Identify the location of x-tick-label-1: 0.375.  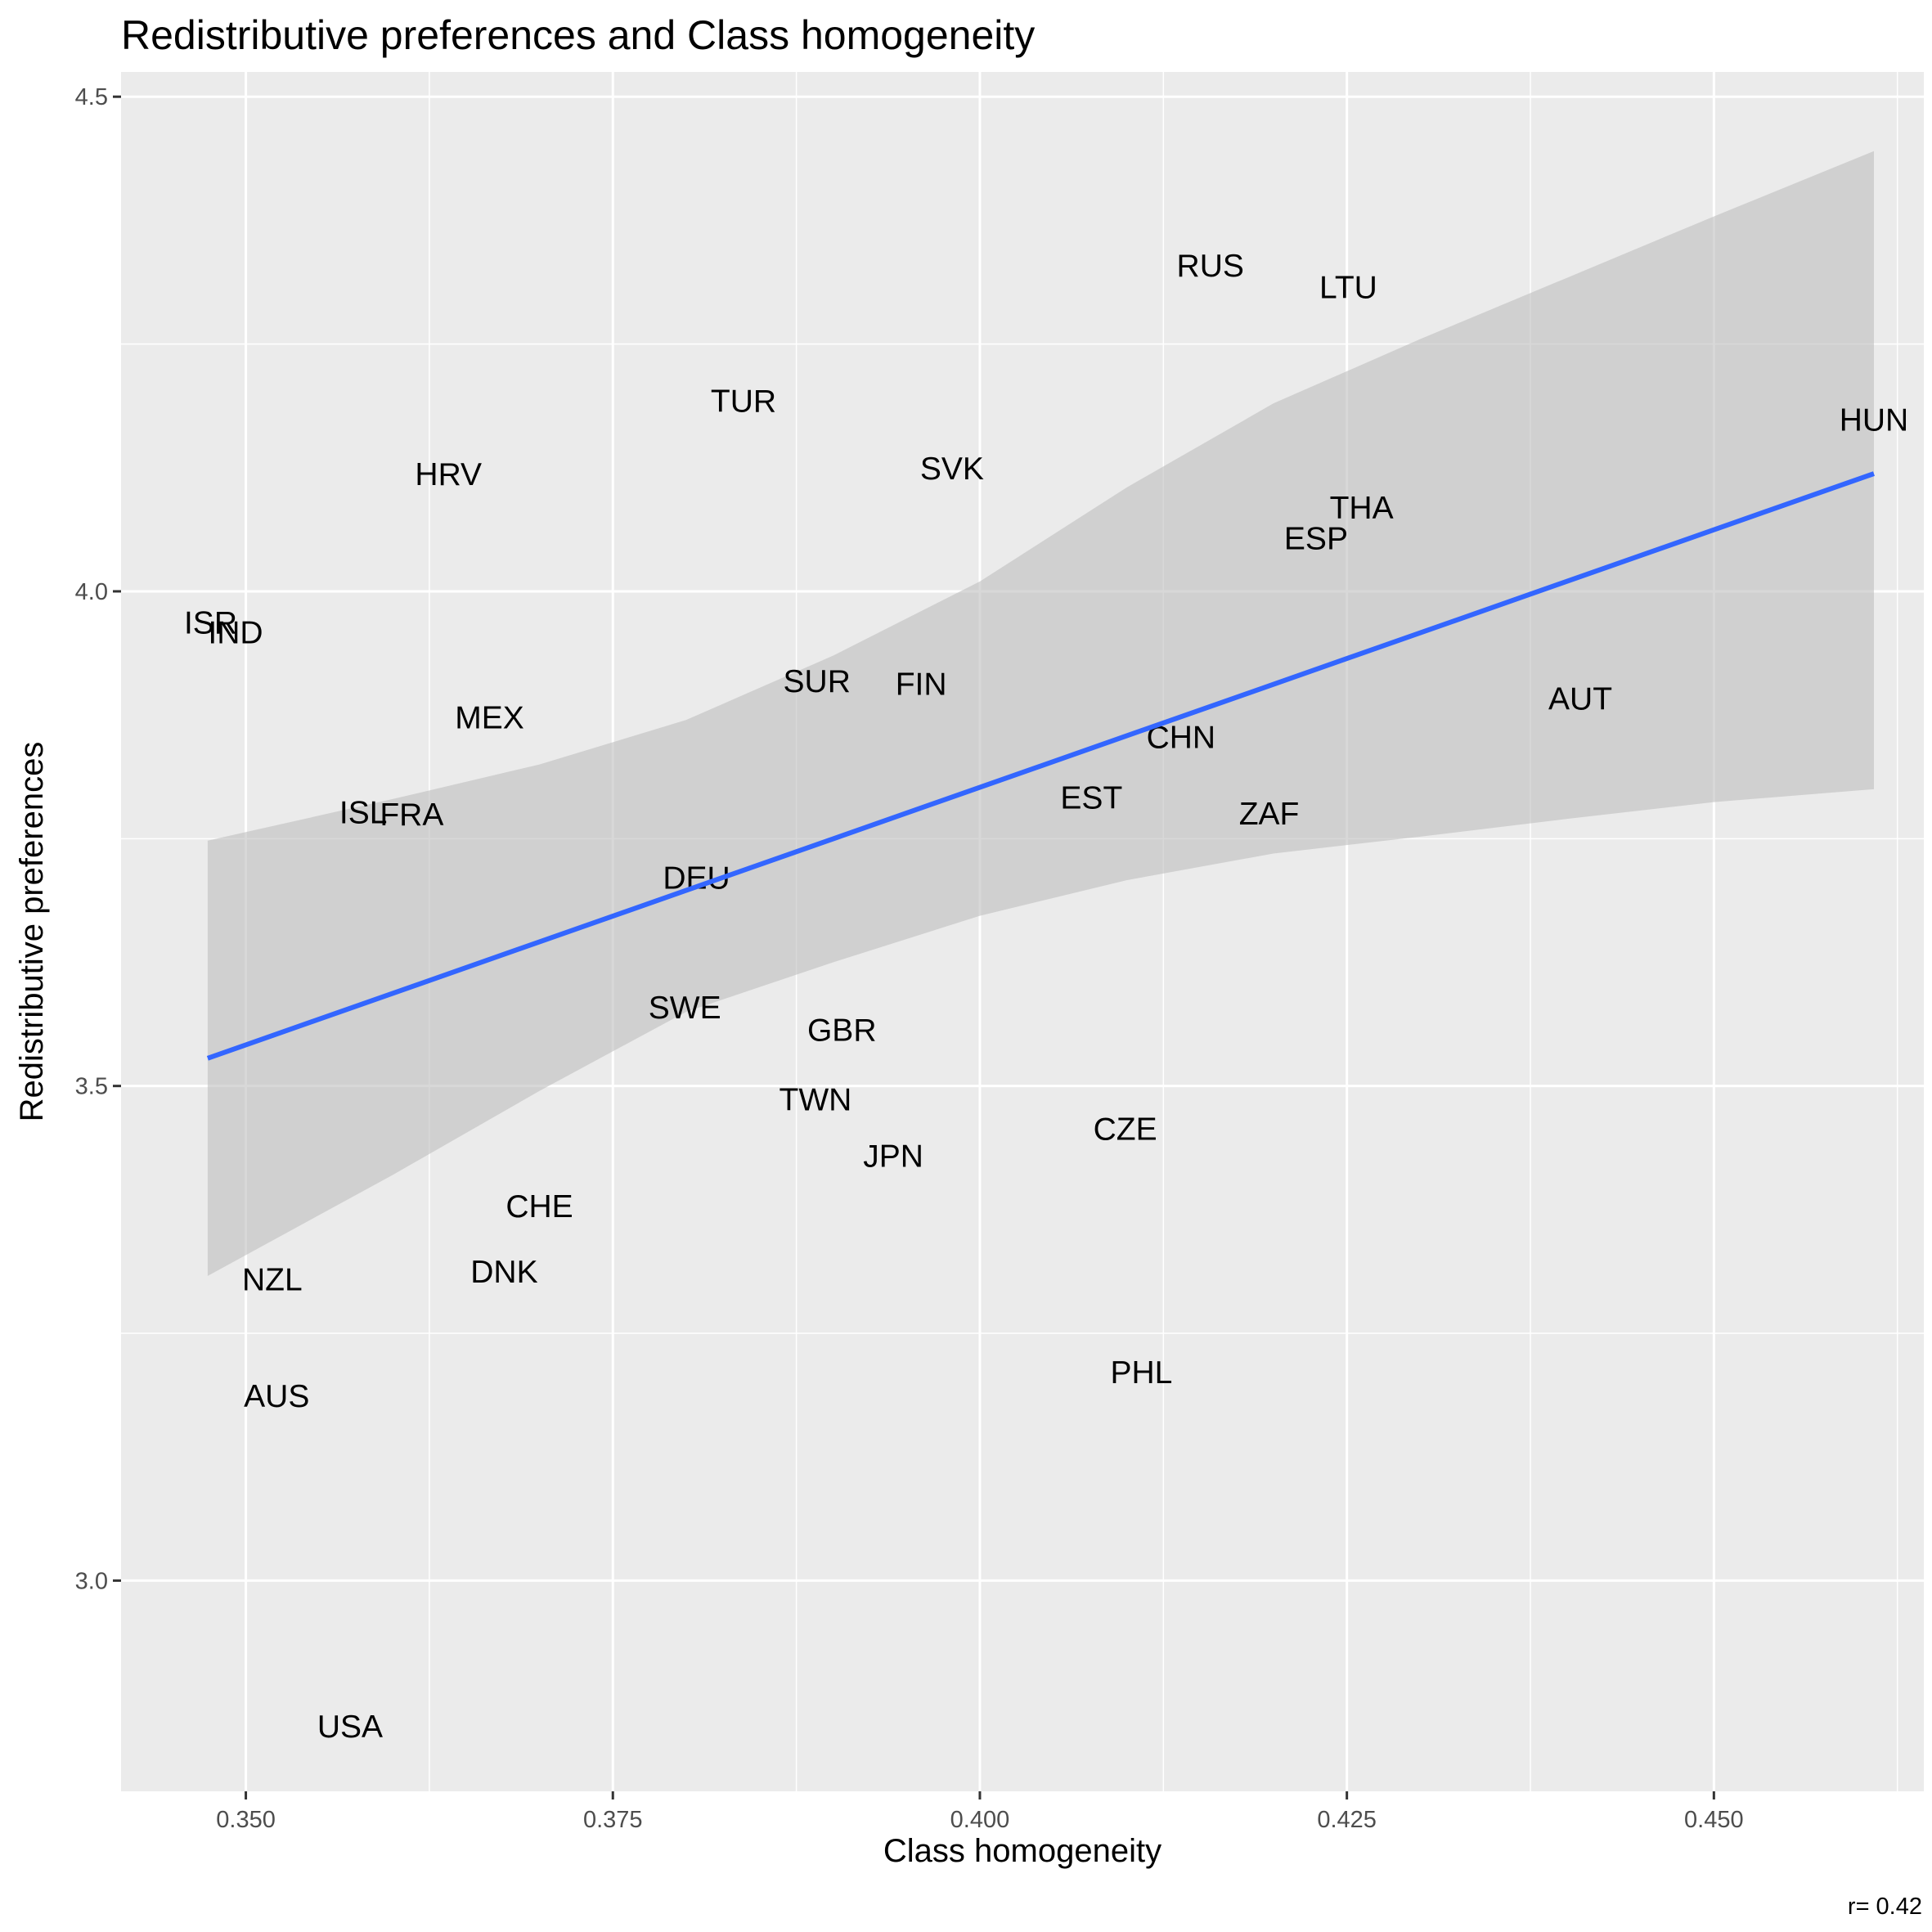
(613, 1820).